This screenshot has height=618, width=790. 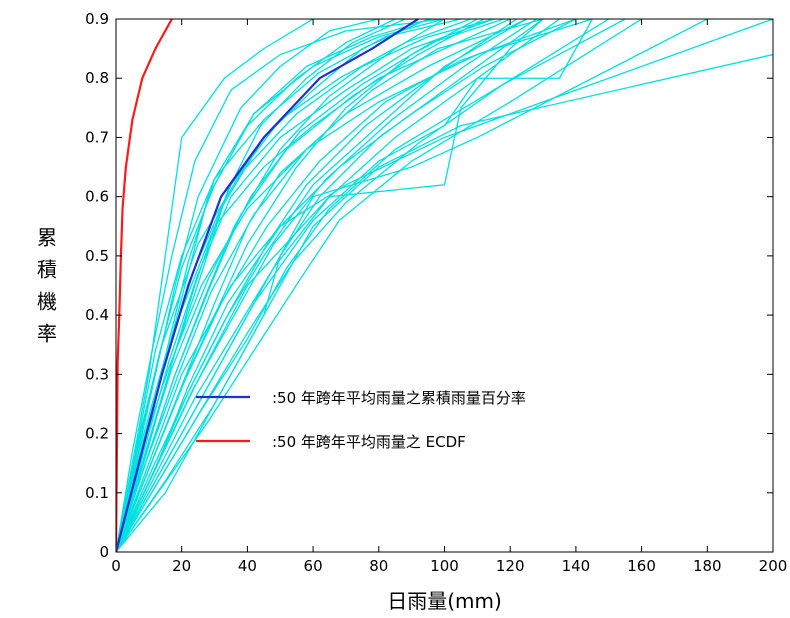 I want to click on y-axis-label: 累積機率, so click(x=47, y=286).